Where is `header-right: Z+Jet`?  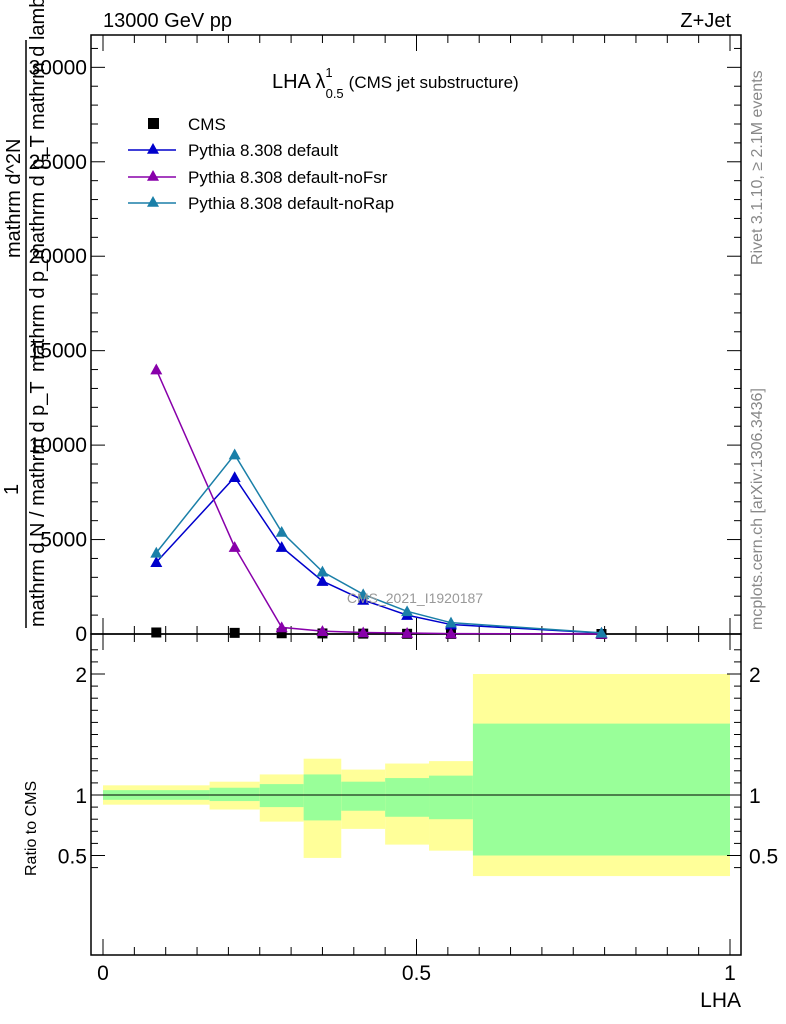 header-right: Z+Jet is located at coordinates (705, 21).